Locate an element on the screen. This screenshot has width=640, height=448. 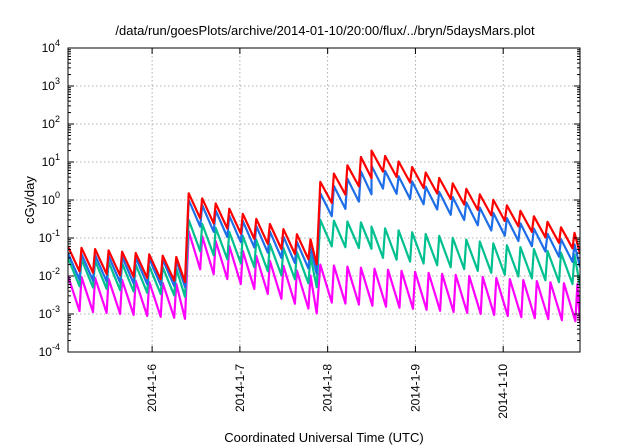
x-axis-label: Coordinated Universal Time (UTC) is located at coordinates (323, 437).